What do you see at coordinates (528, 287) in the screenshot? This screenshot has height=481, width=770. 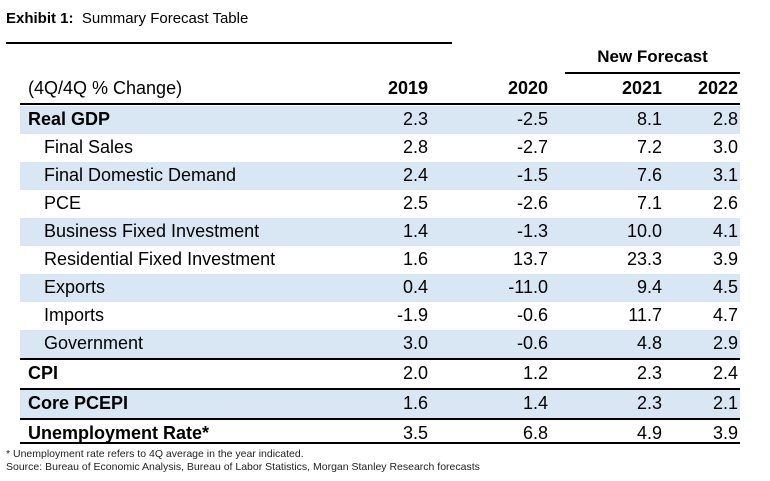 I see `cell-value: -11.0` at bounding box center [528, 287].